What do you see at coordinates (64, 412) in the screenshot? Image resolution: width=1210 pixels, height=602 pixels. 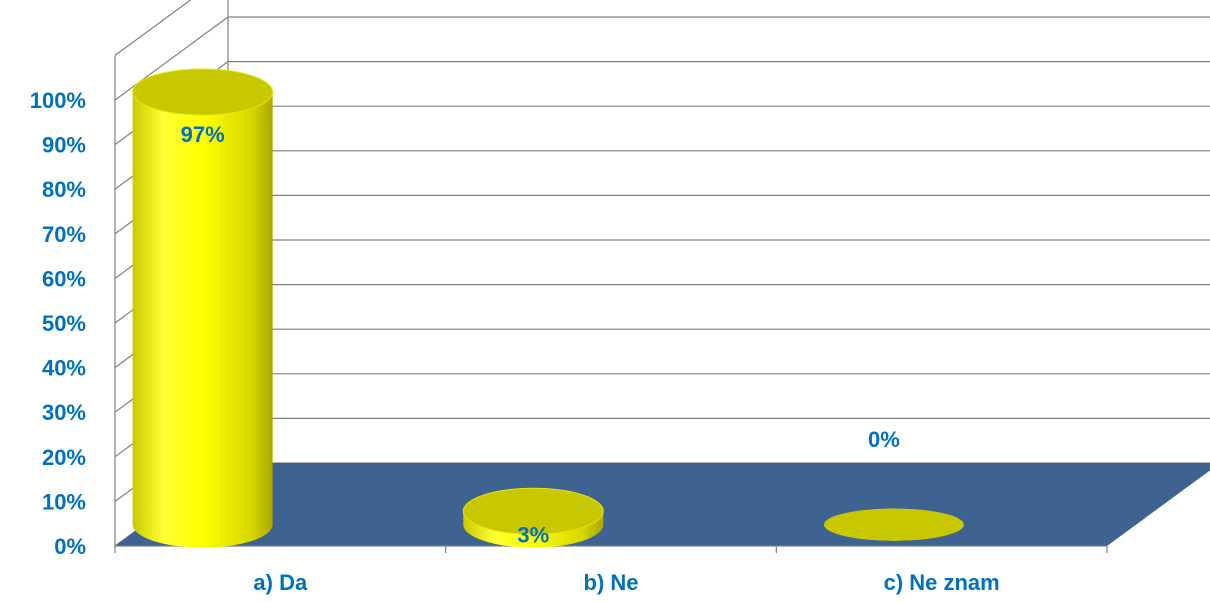 I see `y-tick-label: 30%` at bounding box center [64, 412].